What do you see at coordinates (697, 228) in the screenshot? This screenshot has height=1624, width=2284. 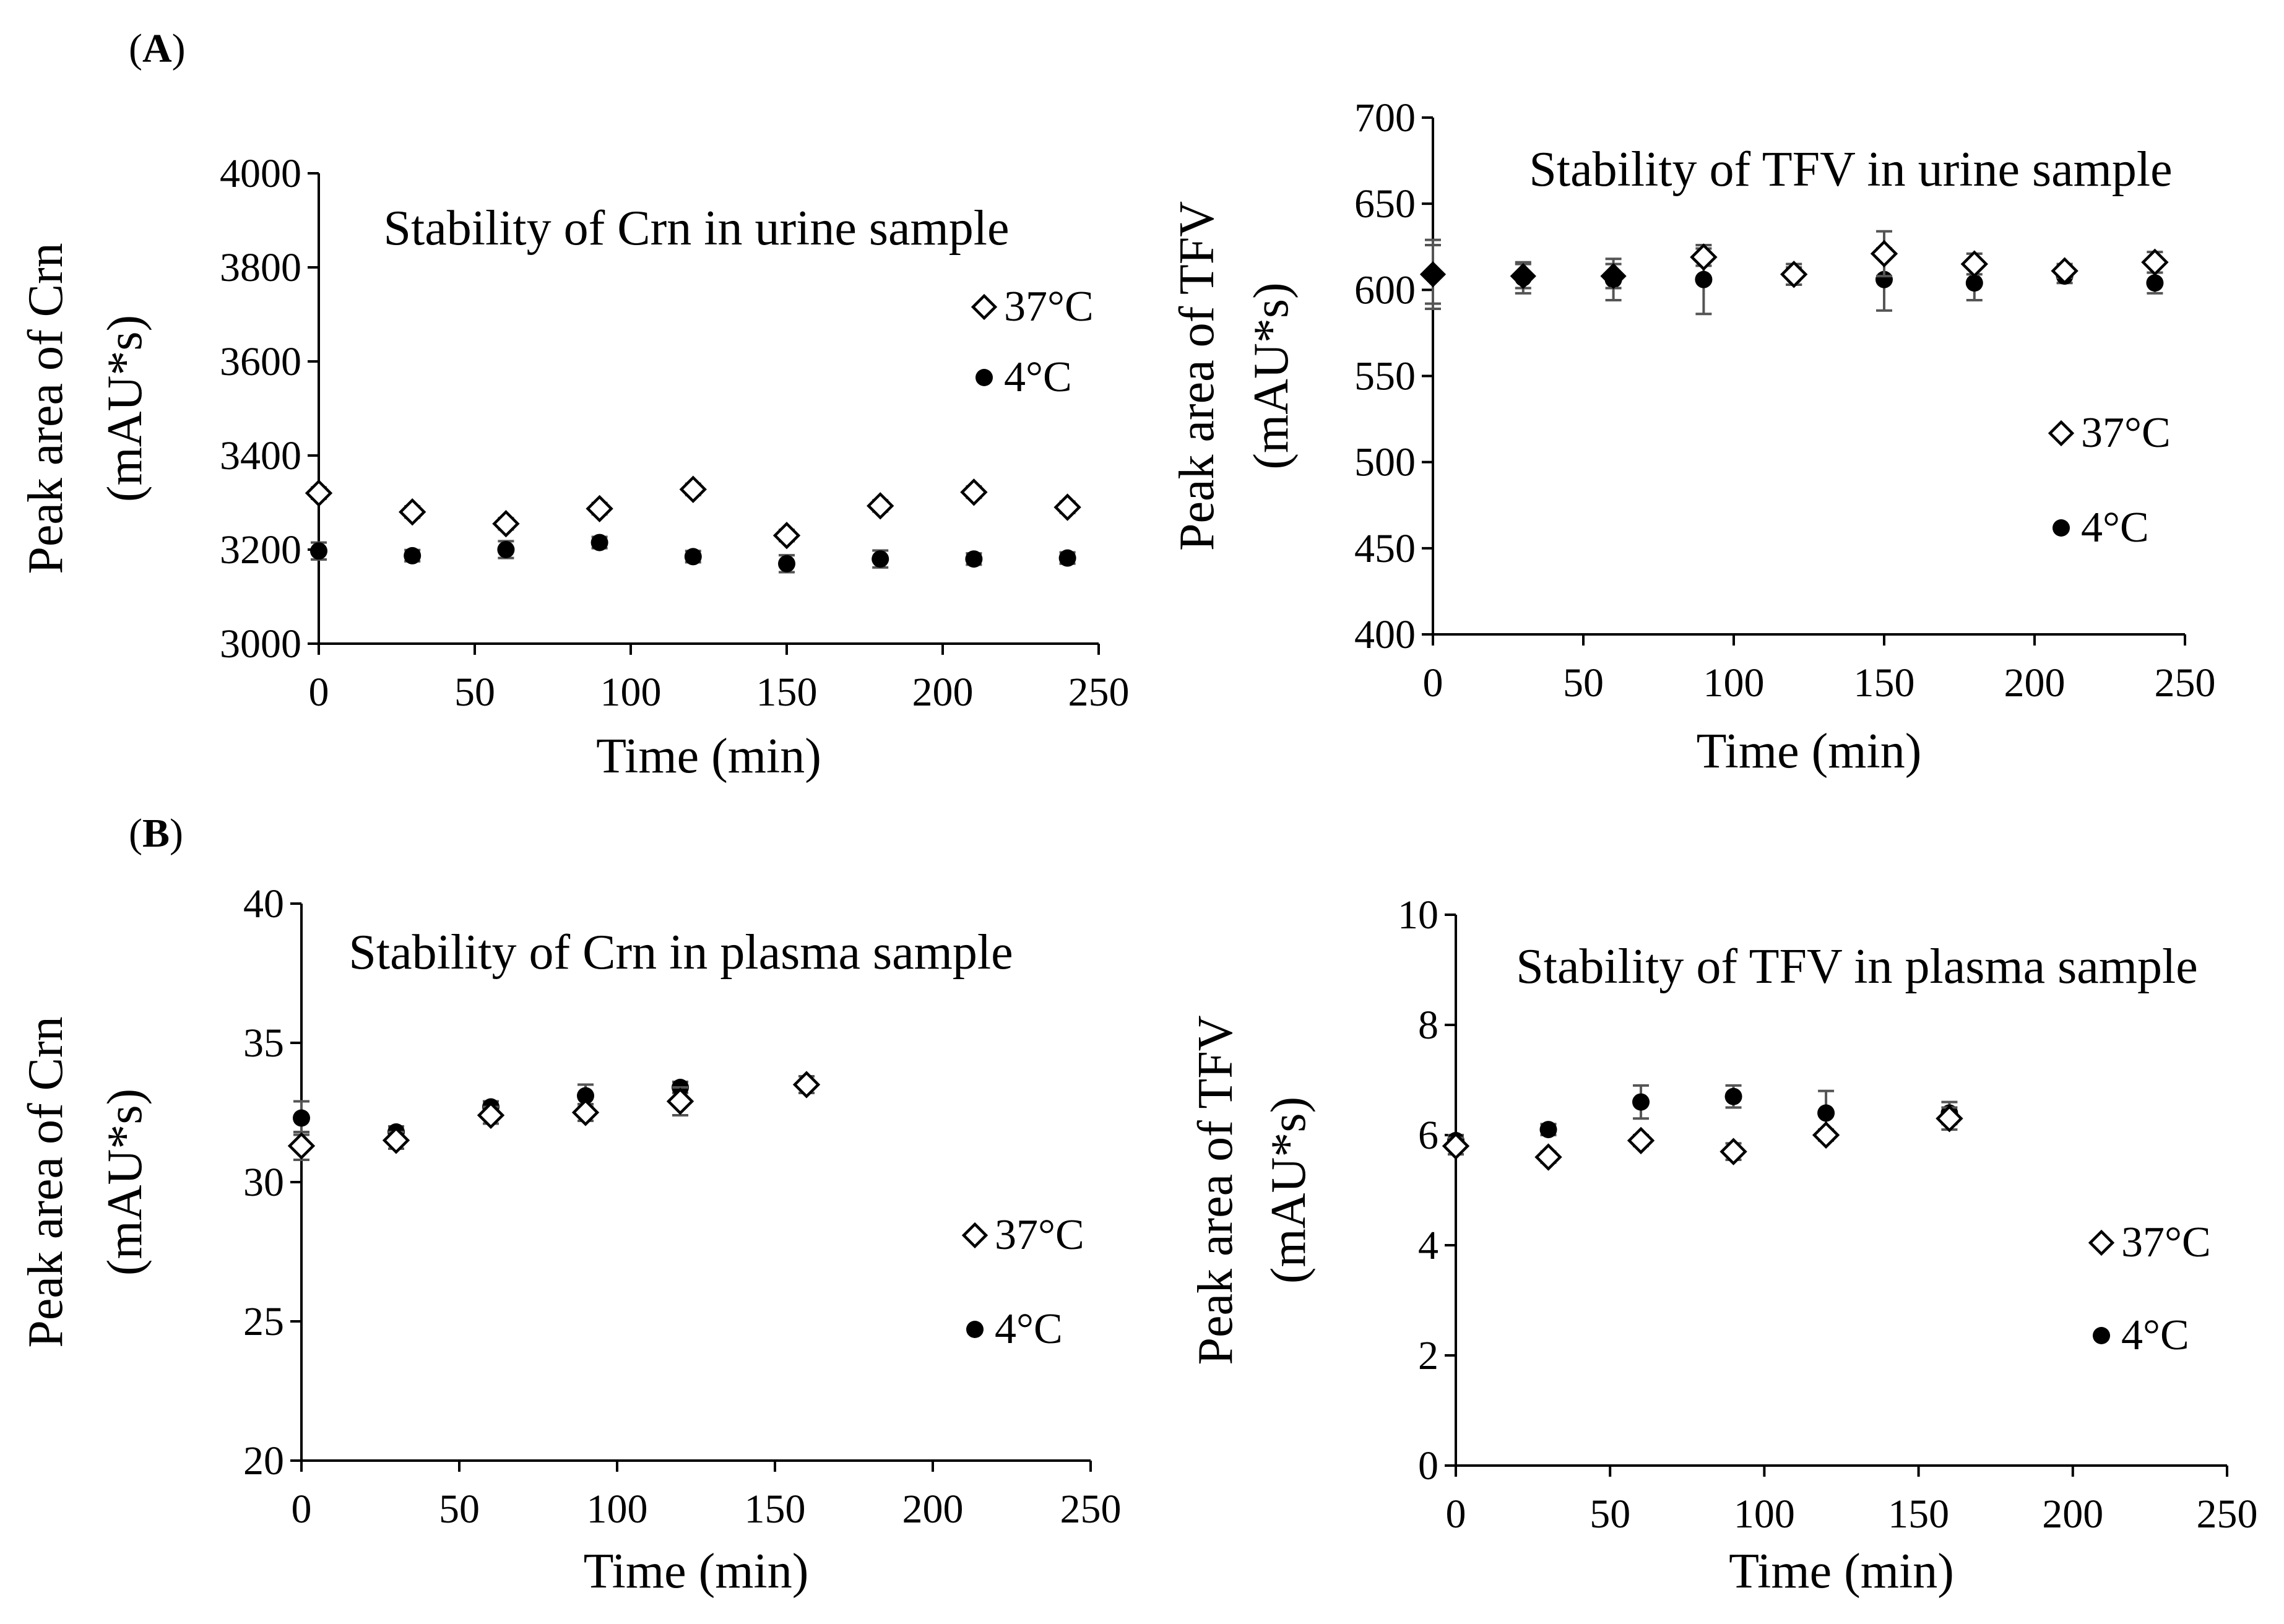 I see `chart-title: Stability of Crn in urine sample` at bounding box center [697, 228].